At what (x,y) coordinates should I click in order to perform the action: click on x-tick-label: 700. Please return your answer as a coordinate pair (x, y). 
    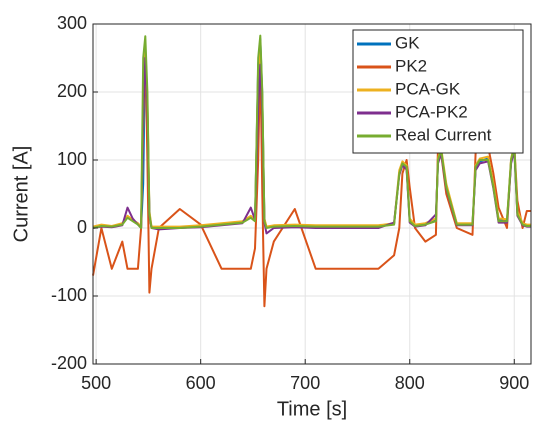
    Looking at the image, I should click on (305, 383).